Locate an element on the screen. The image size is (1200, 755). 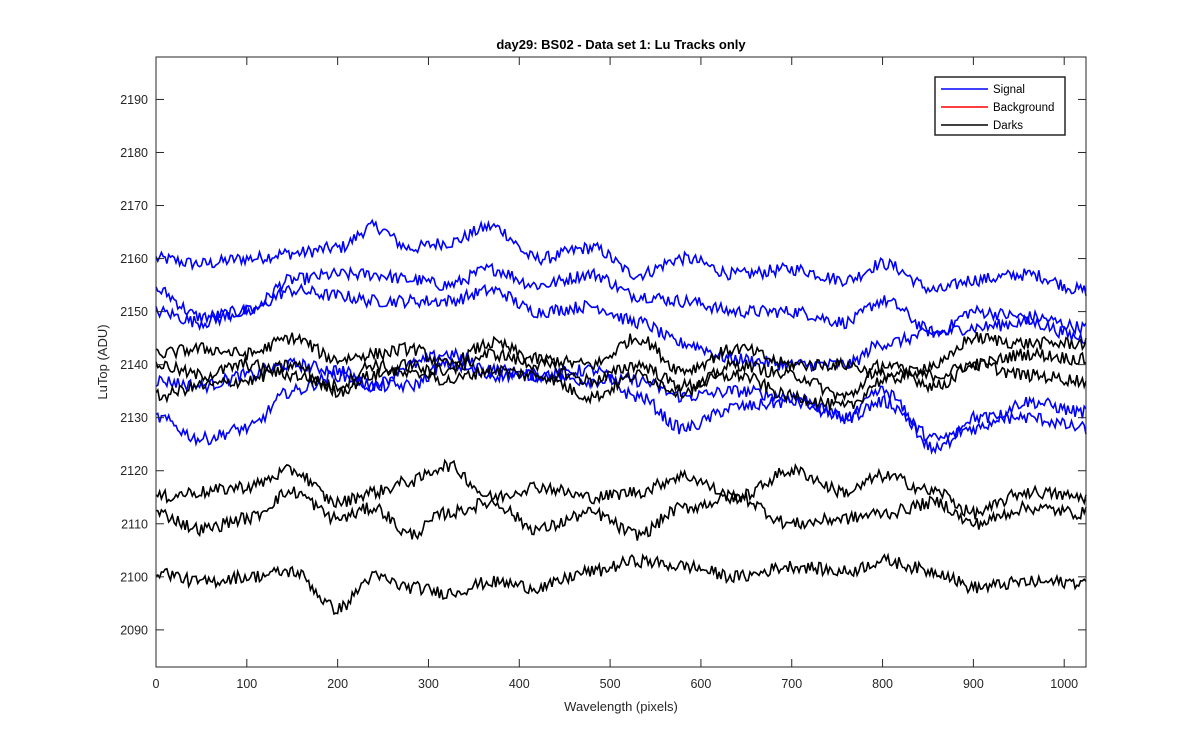
y-tick-label: 2160 is located at coordinates (134, 259).